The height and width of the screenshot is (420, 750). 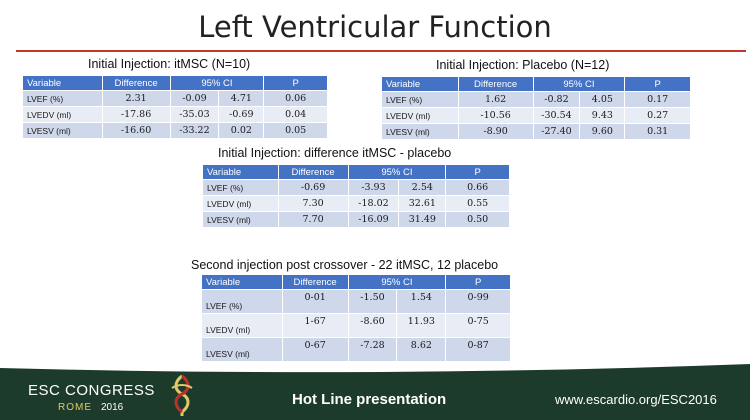 I want to click on cell-ci-low: -0.09, so click(x=194, y=98).